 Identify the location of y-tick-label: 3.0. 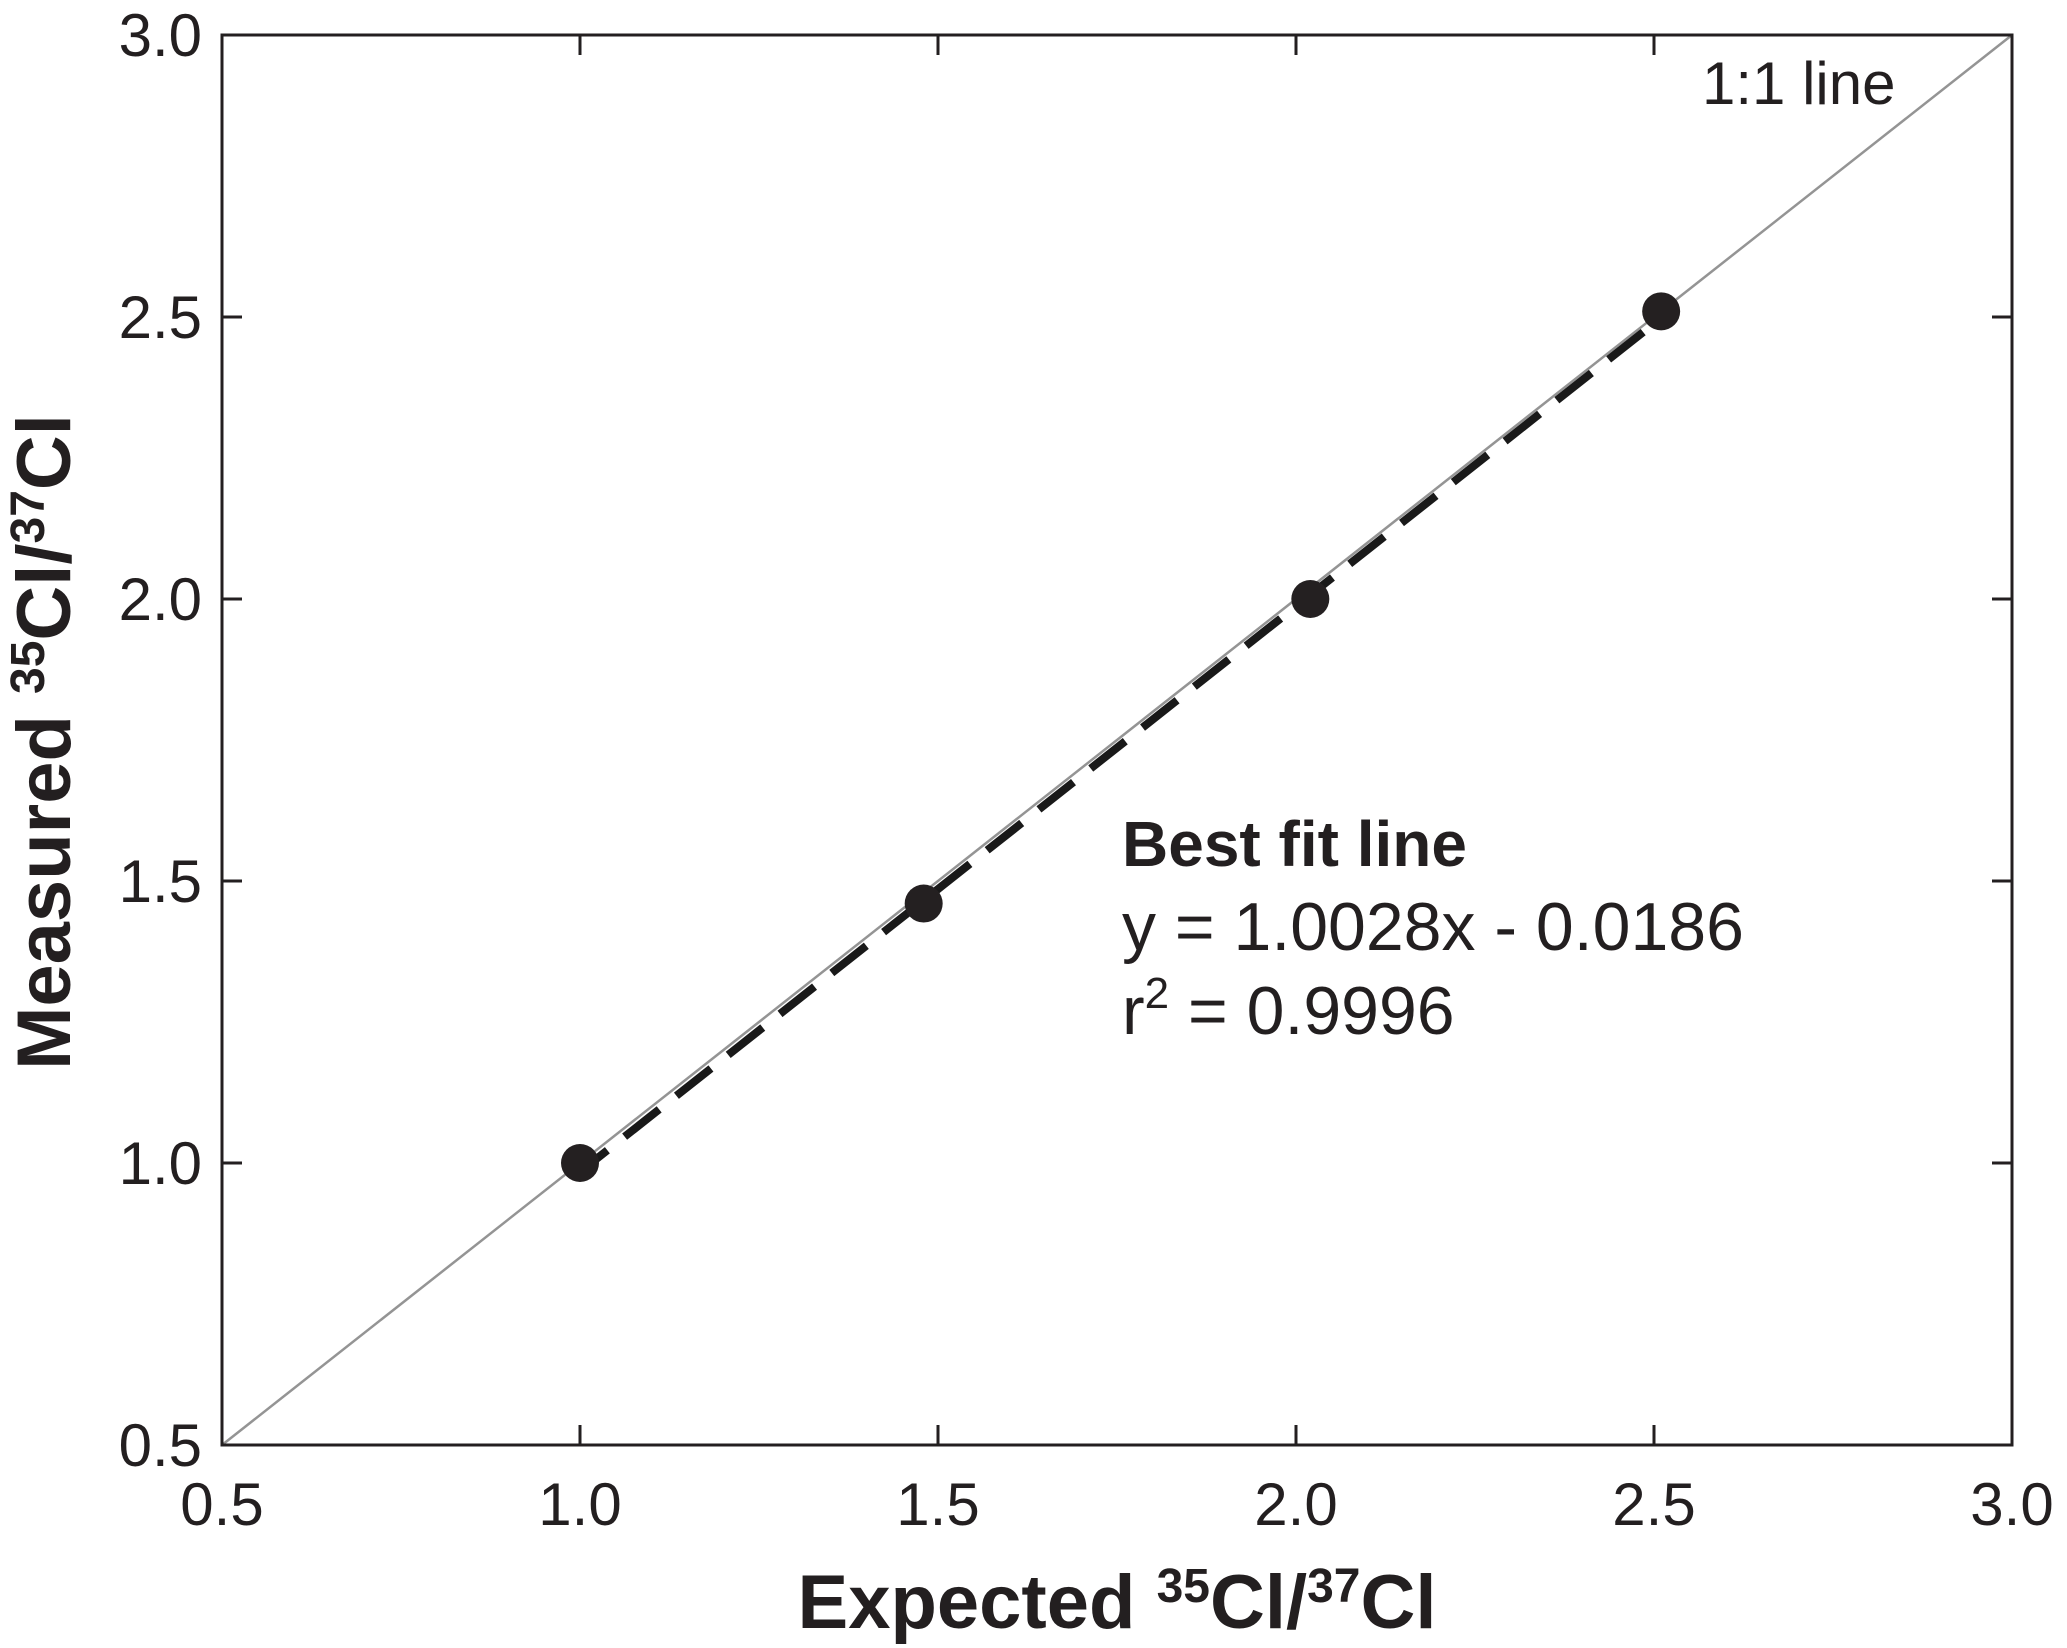
(160, 35).